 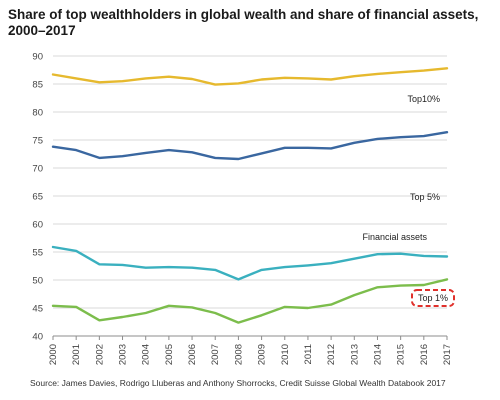 What do you see at coordinates (423, 99) in the screenshot?
I see `series-label-top10-: Top10%` at bounding box center [423, 99].